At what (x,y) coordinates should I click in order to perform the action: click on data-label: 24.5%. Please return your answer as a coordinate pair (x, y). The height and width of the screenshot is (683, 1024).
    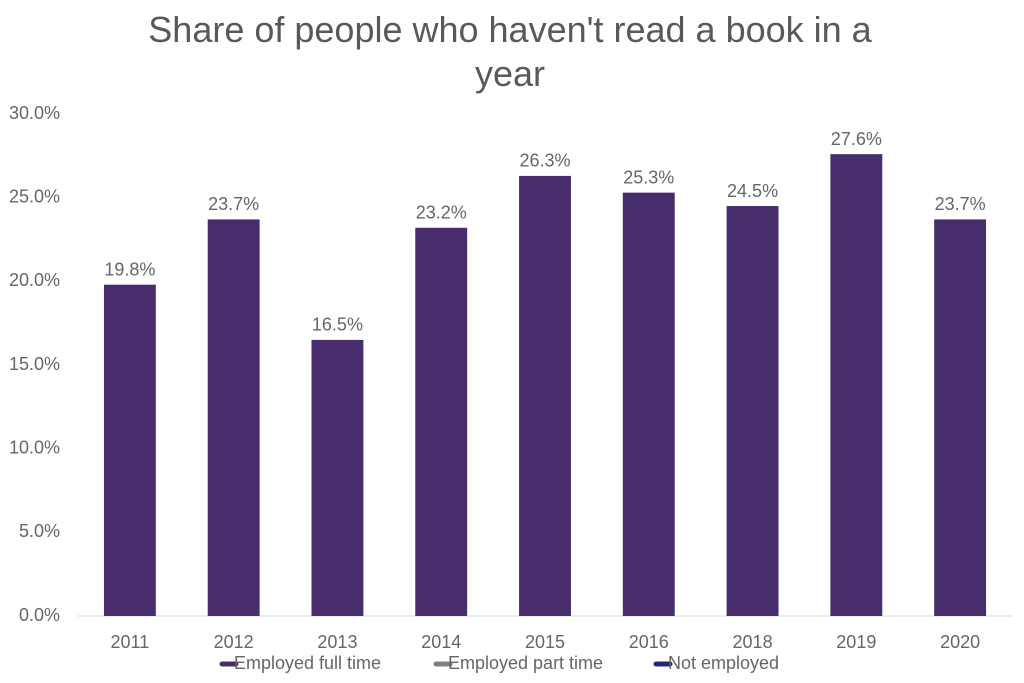
    Looking at the image, I should click on (752, 191).